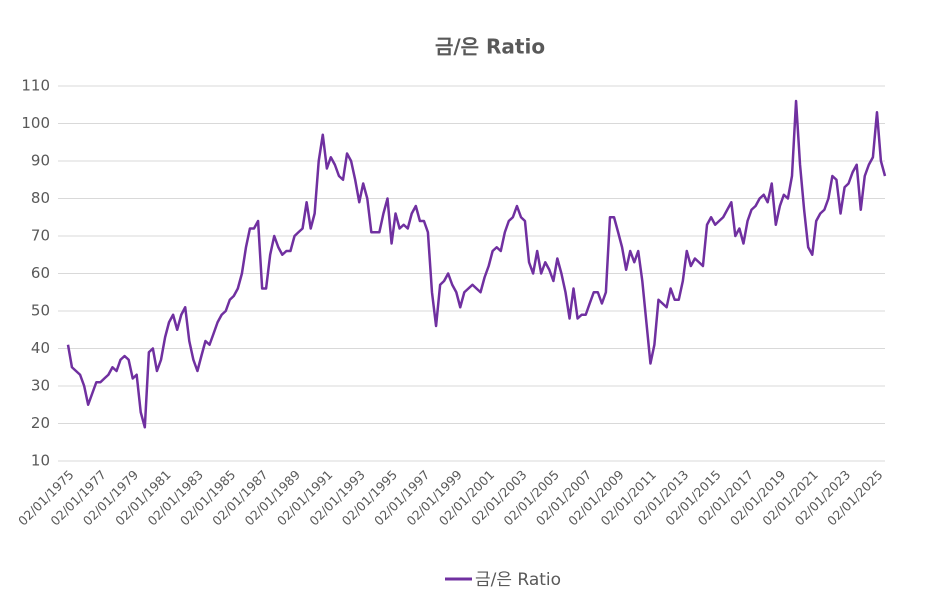 This screenshot has width=936, height=602. What do you see at coordinates (40, 161) in the screenshot?
I see `y-tick-label: 90` at bounding box center [40, 161].